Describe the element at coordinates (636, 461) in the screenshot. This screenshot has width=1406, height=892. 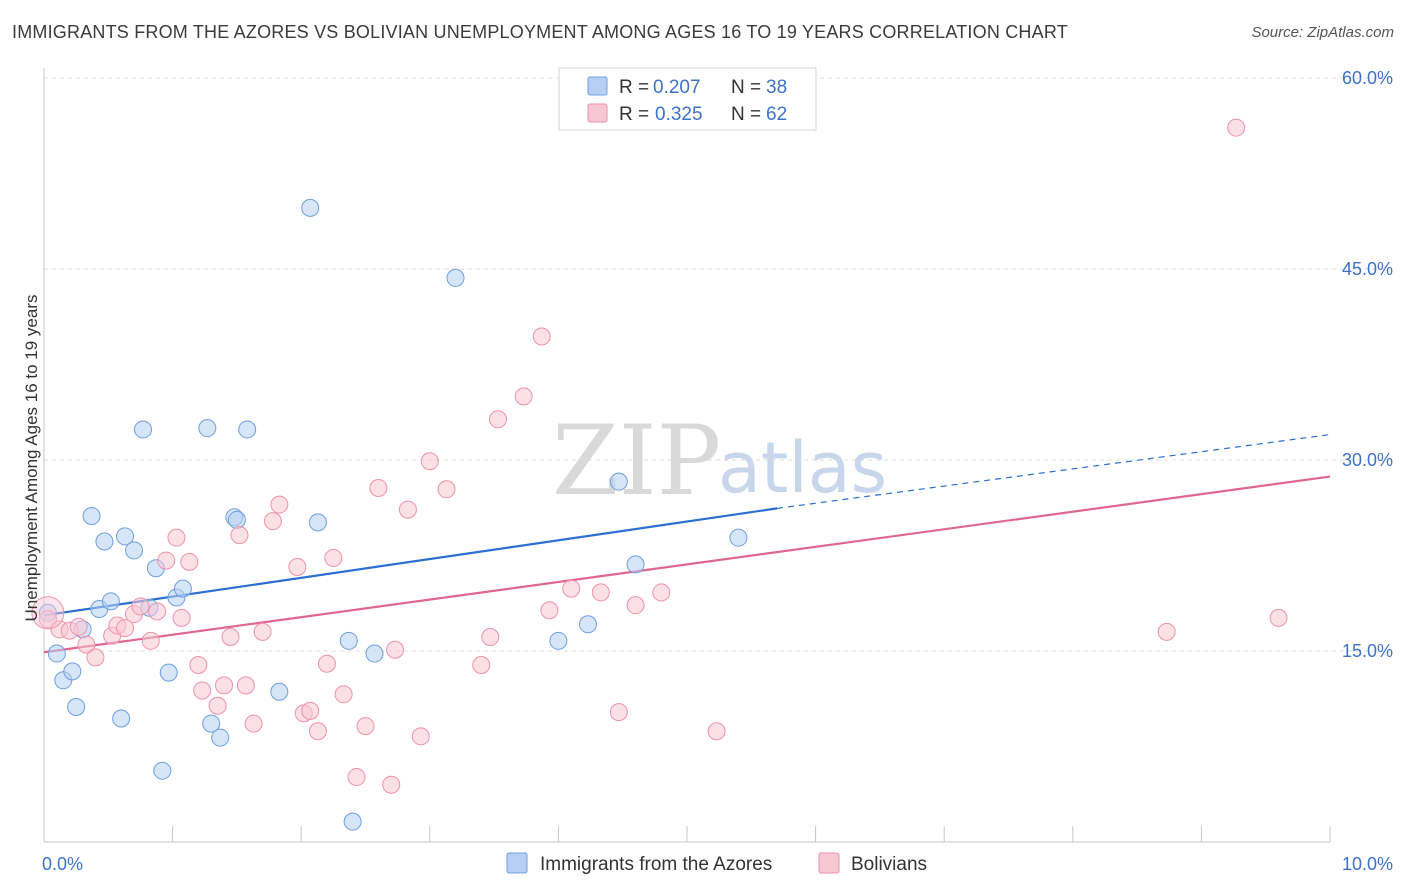
I see `watermark-zip: ZIP` at that location.